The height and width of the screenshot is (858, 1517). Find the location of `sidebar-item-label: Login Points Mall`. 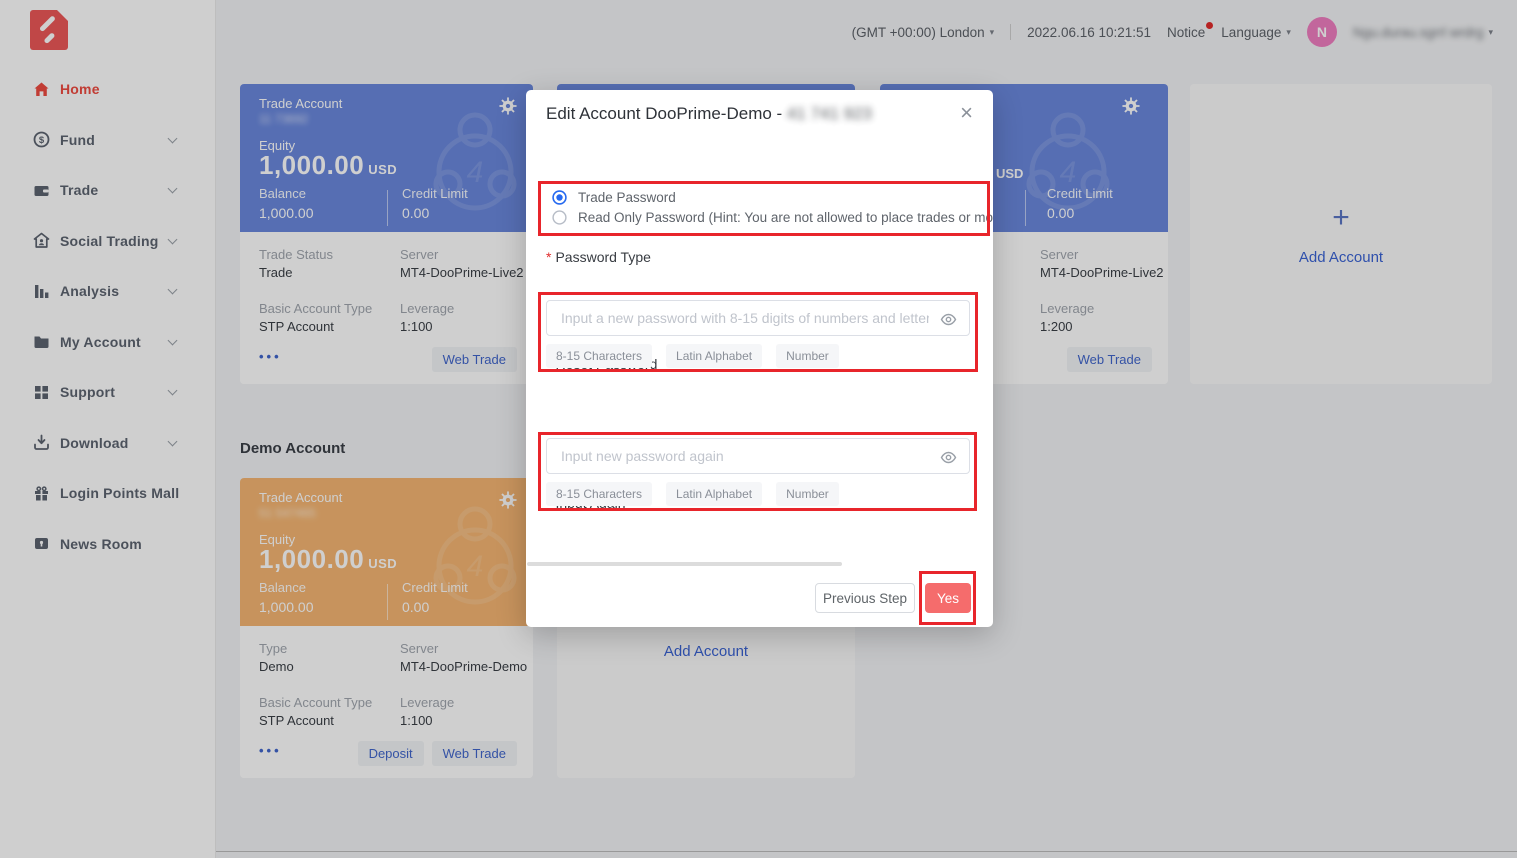

sidebar-item-label: Login Points Mall is located at coordinates (120, 493).